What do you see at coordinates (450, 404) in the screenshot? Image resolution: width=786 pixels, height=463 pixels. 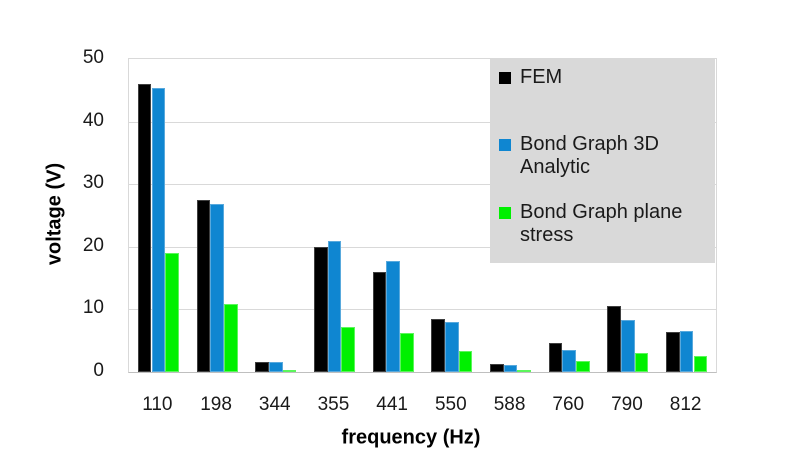 I see `x-tick-label-550: 550` at bounding box center [450, 404].